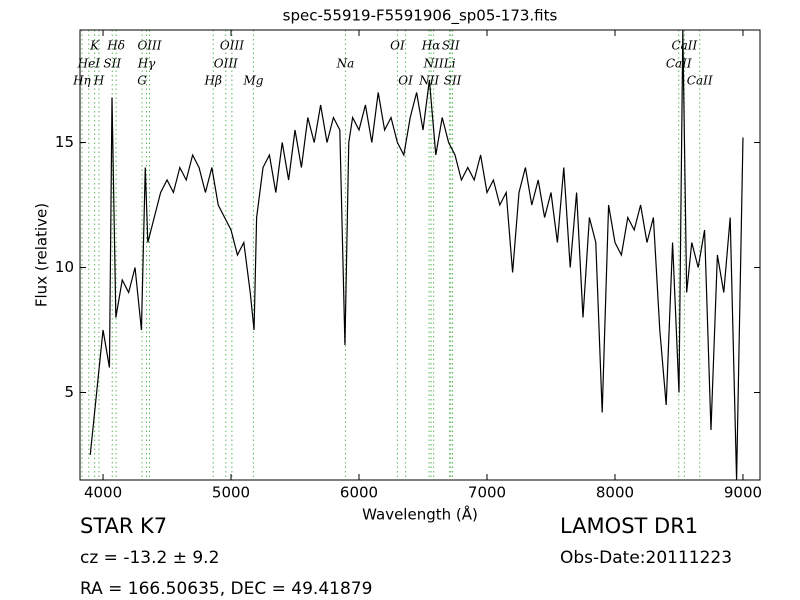 This screenshot has height=600, width=800. What do you see at coordinates (149, 558) in the screenshot?
I see `redshift: cz = -13.2 ± 9.2` at bounding box center [149, 558].